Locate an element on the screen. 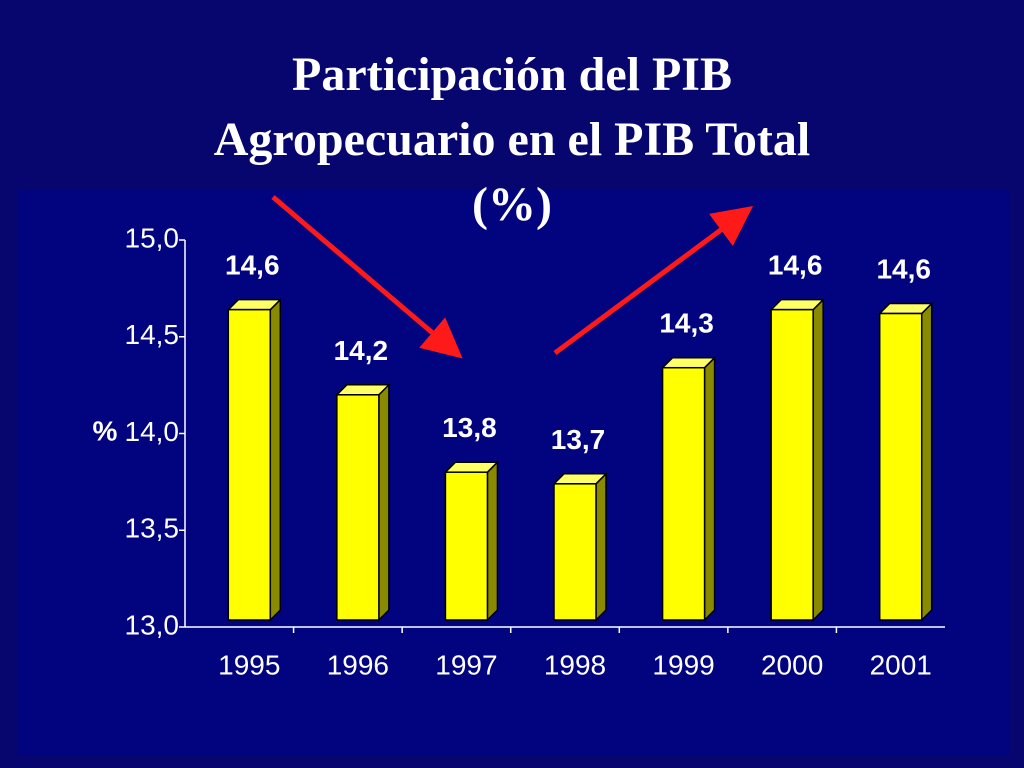 The image size is (1024, 768). data-label: 13,7 is located at coordinates (578, 439).